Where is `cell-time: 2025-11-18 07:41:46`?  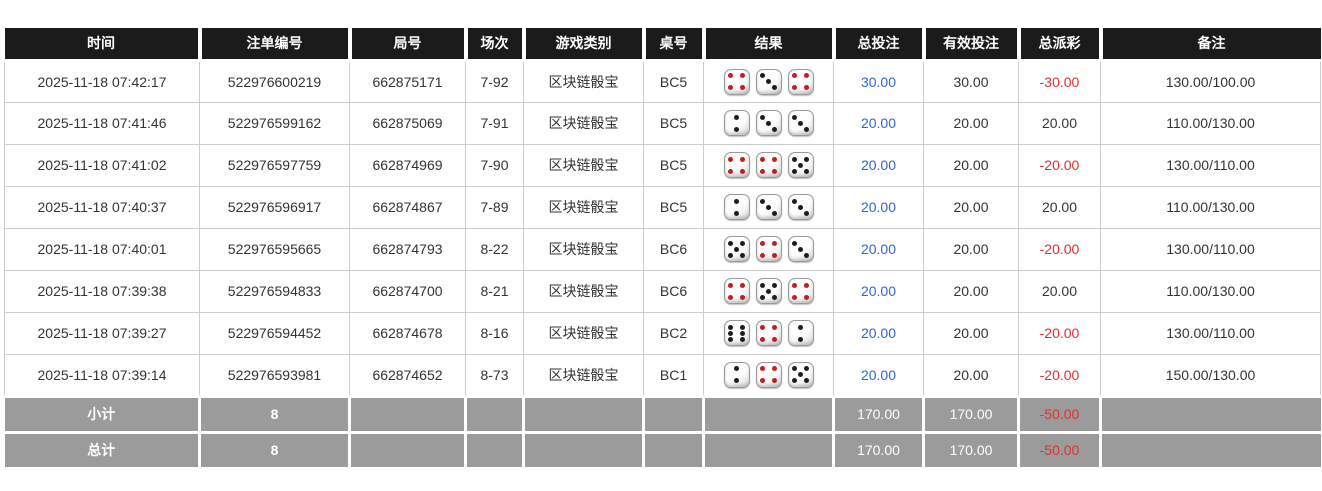 cell-time: 2025-11-18 07:41:46 is located at coordinates (102, 123).